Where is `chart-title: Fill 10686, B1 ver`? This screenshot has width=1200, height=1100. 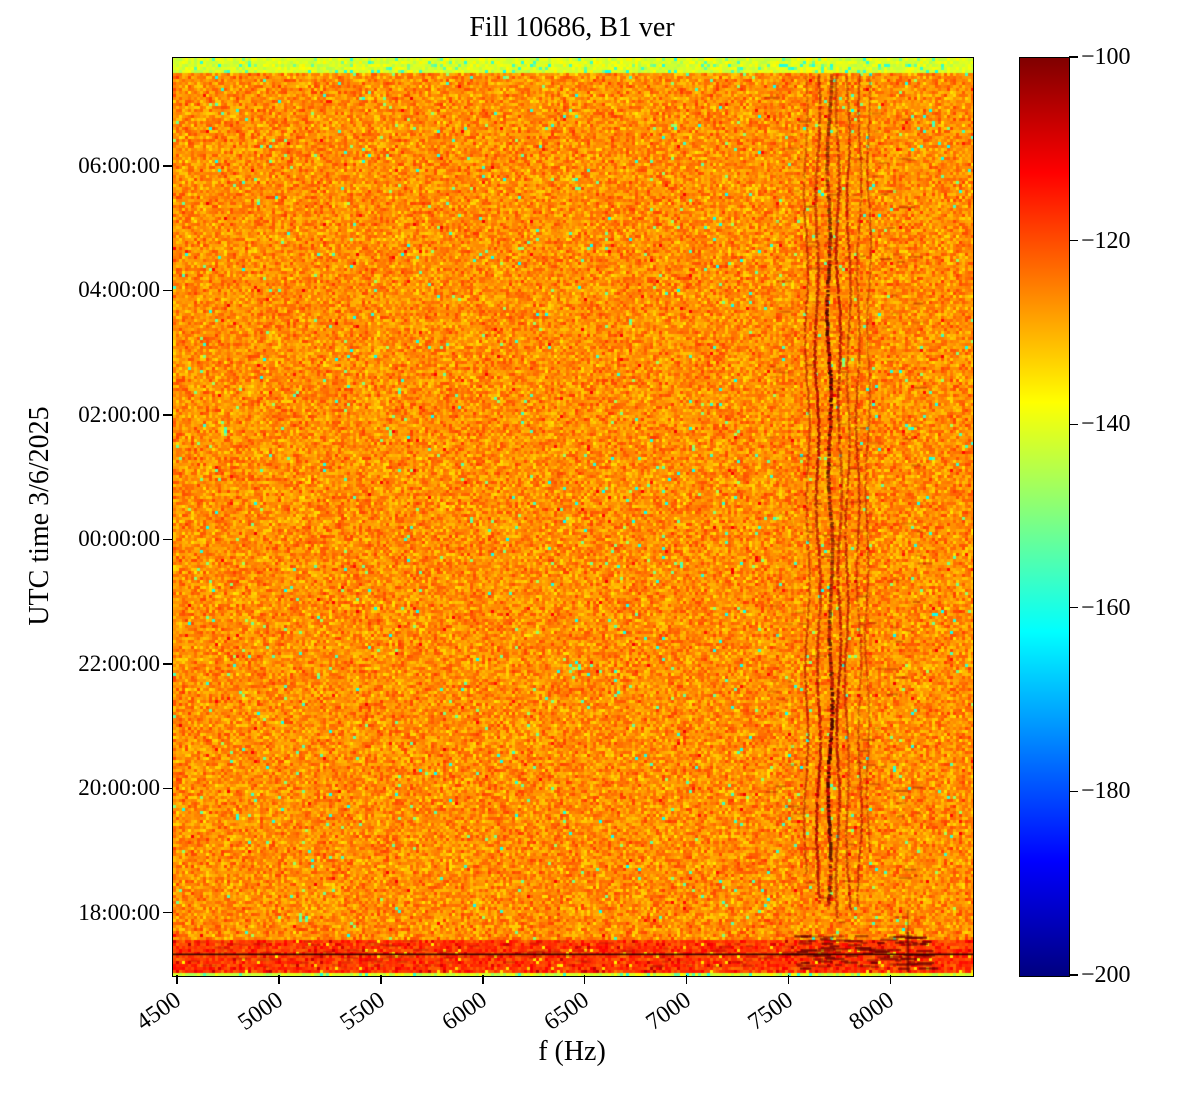
chart-title: Fill 10686, B1 ver is located at coordinates (572, 27).